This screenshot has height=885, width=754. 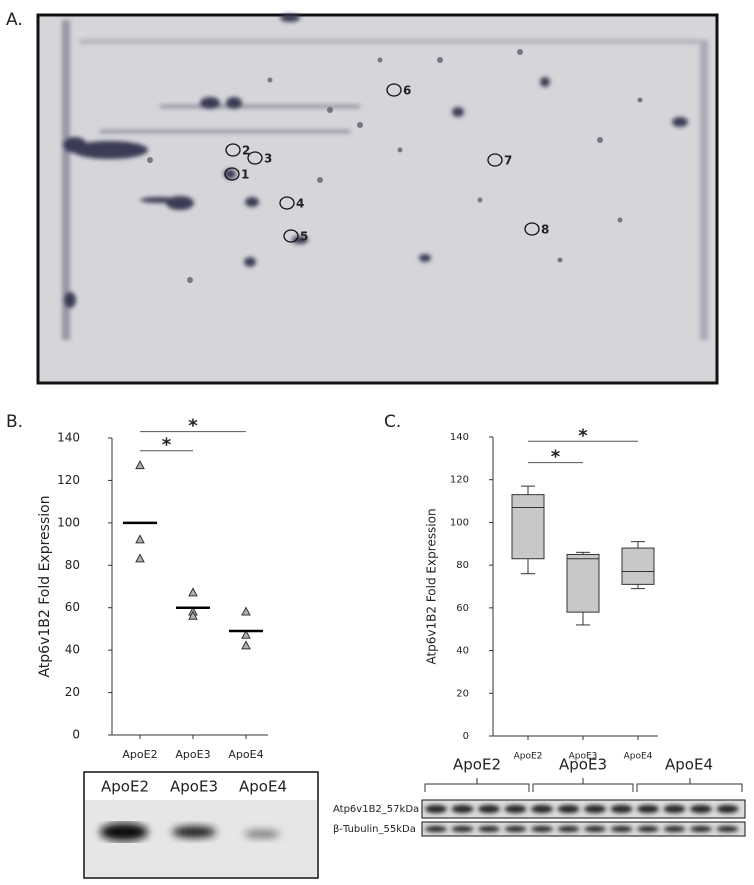 I want to click on spot-label: 5, so click(x=304, y=237).